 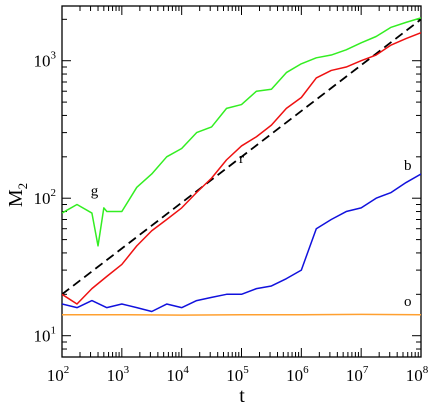 I want to click on series-label-r: r, so click(x=241, y=159).